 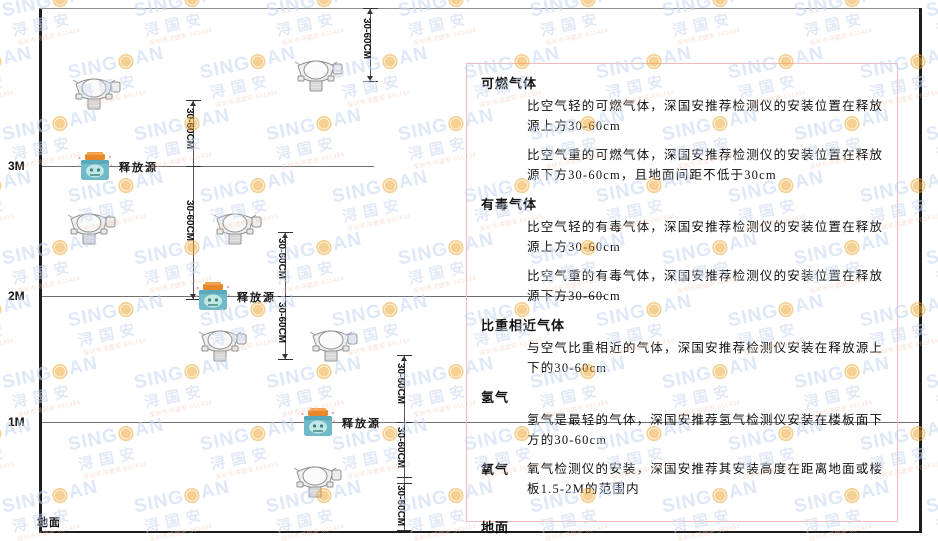 I want to click on frame-bottom-border, so click(x=480, y=532).